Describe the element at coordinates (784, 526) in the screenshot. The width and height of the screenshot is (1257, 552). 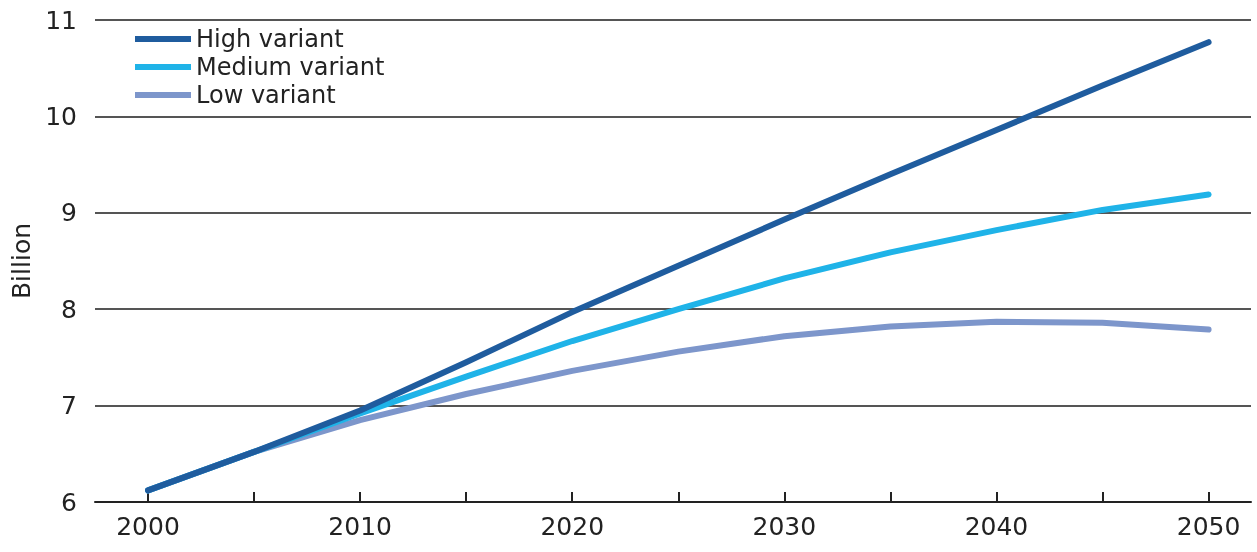
I see `x-tick-label: 2030` at that location.